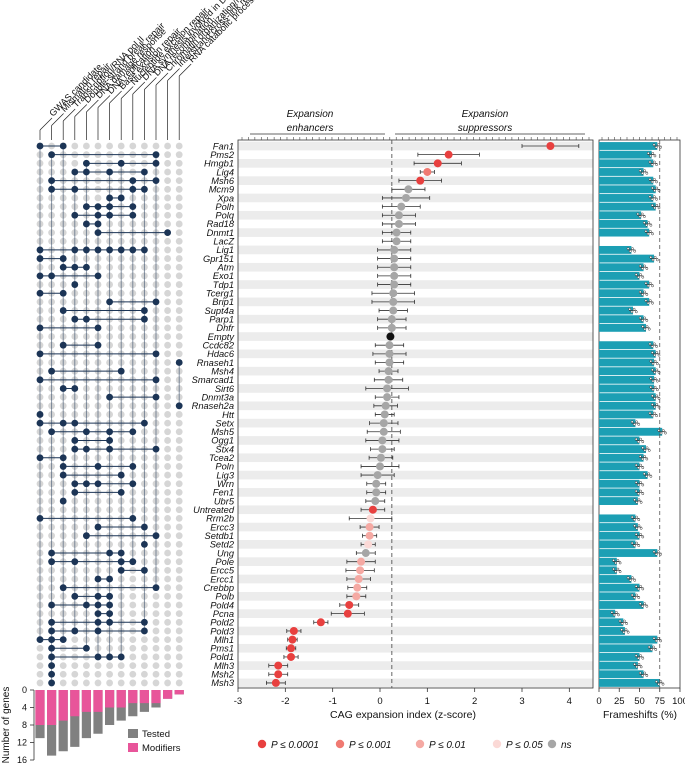  Describe the element at coordinates (310, 114) in the screenshot. I see `enhancers-label-1: Expansion` at that location.